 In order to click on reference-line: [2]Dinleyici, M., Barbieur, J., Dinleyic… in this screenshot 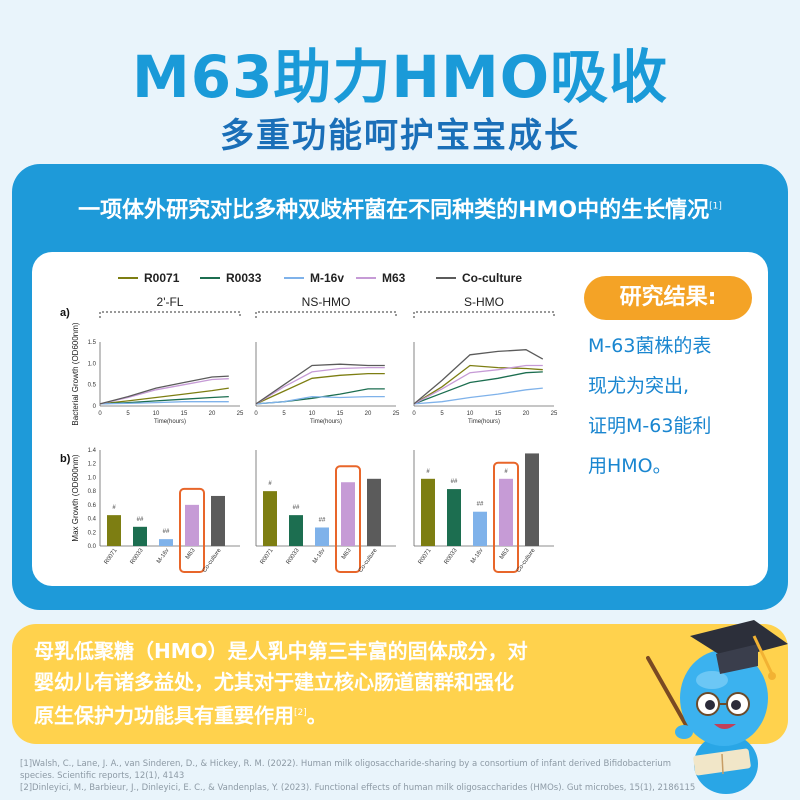, I will do `click(358, 788)`.